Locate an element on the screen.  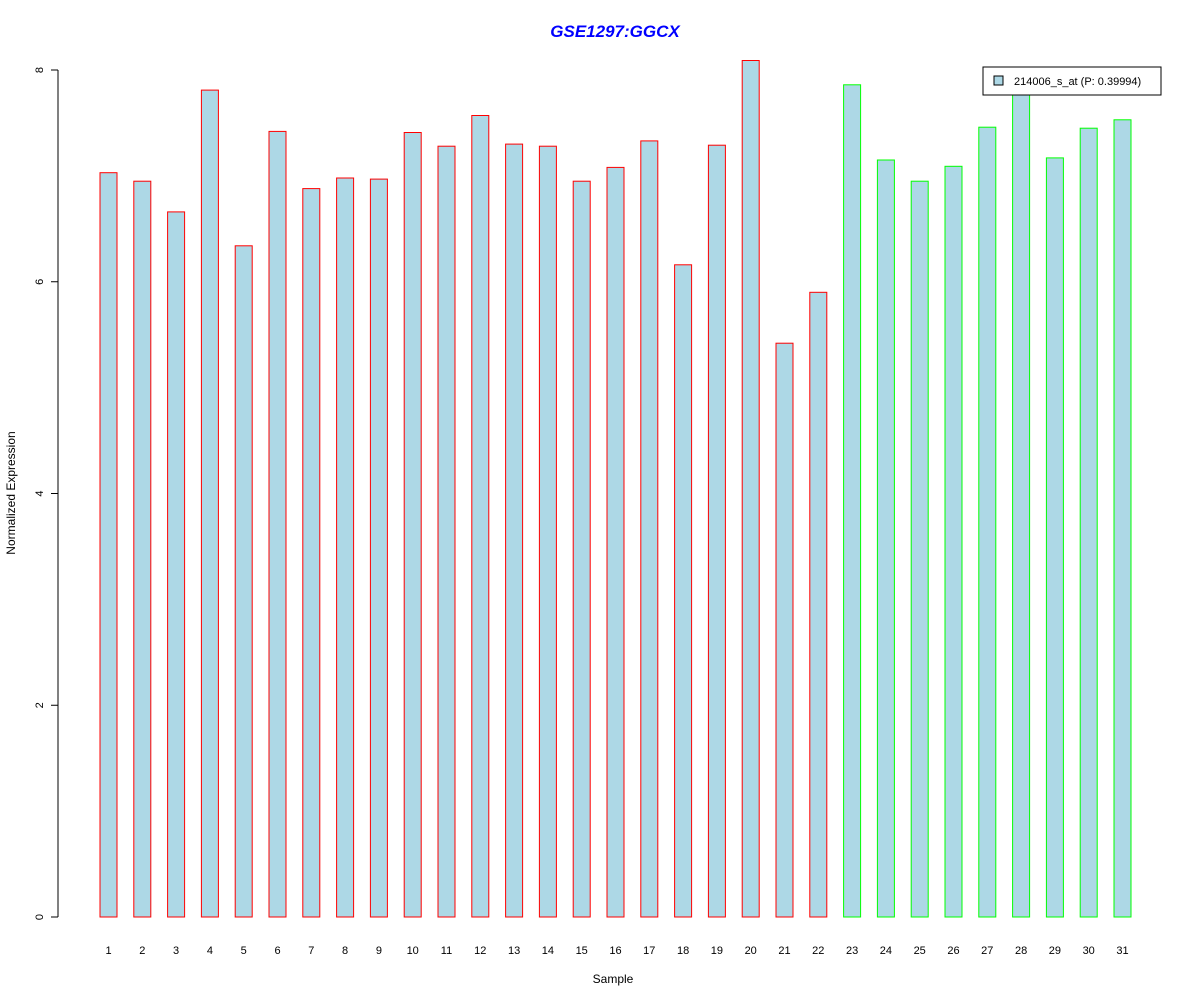
x-tick-label: 3 is located at coordinates (176, 951).